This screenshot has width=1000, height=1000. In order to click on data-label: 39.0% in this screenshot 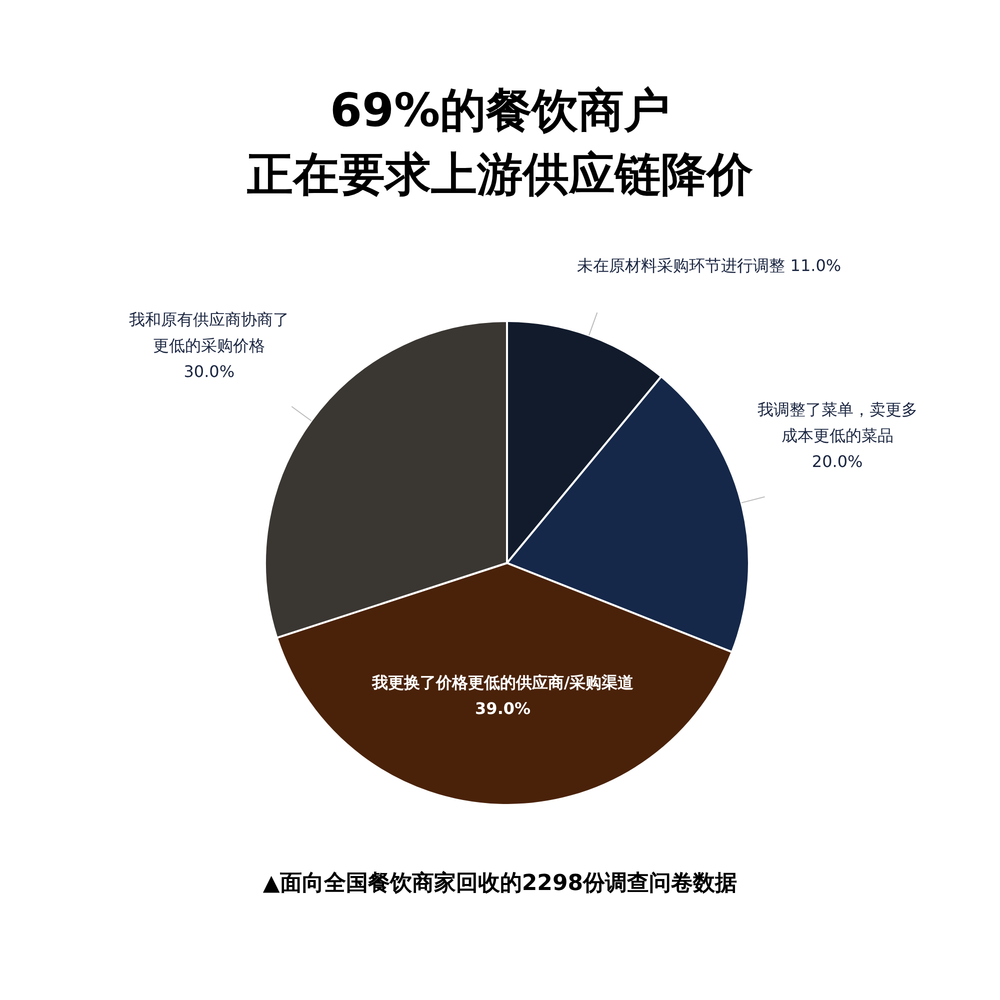, I will do `click(503, 708)`.